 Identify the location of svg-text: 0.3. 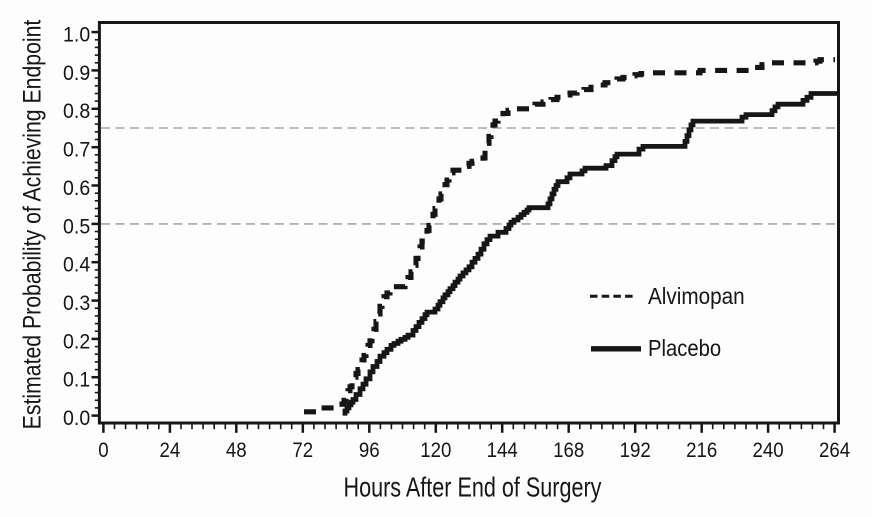
(76, 303).